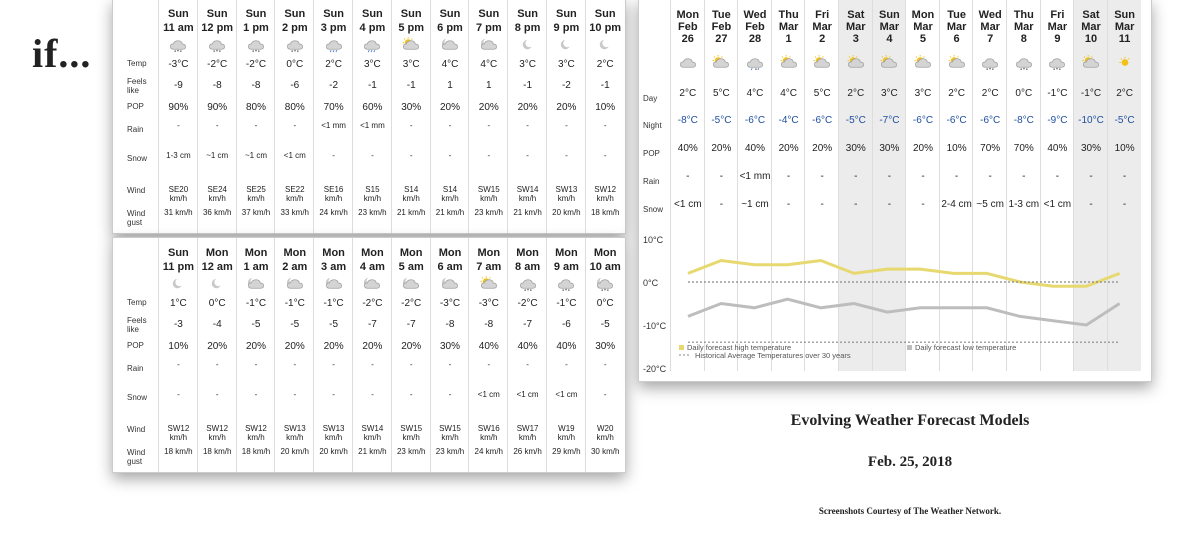 Image resolution: width=1191 pixels, height=553 pixels. Describe the element at coordinates (651, 283) in the screenshot. I see `y-tick-label: 0°C` at that location.